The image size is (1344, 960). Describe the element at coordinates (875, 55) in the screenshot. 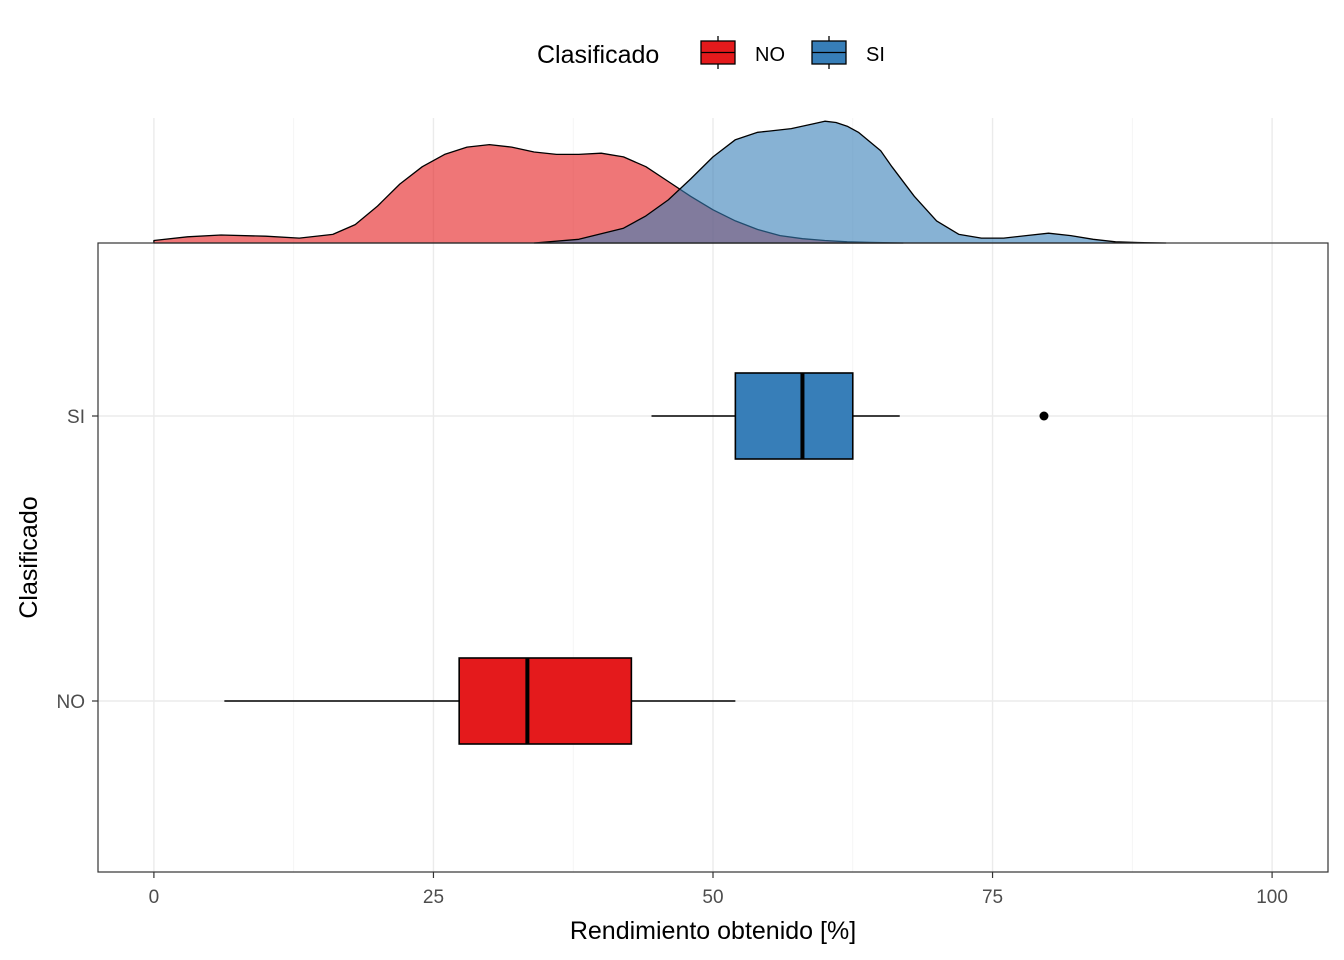

I see `legend-label-si: SI` at that location.